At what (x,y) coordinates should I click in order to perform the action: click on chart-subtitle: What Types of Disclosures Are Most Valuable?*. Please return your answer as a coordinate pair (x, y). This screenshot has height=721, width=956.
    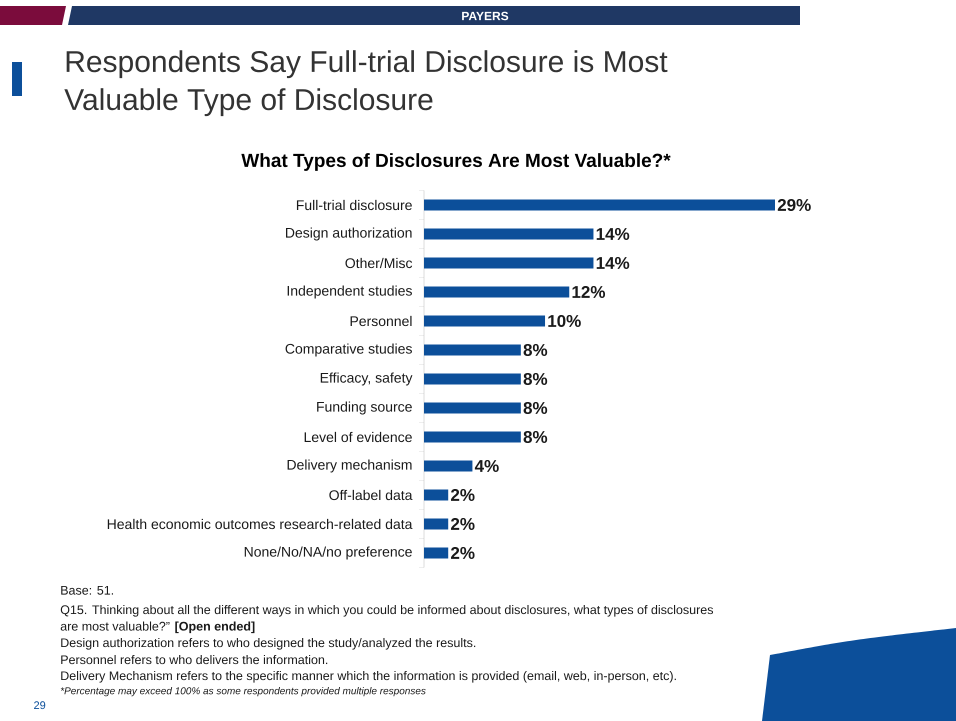
    Looking at the image, I should click on (456, 162).